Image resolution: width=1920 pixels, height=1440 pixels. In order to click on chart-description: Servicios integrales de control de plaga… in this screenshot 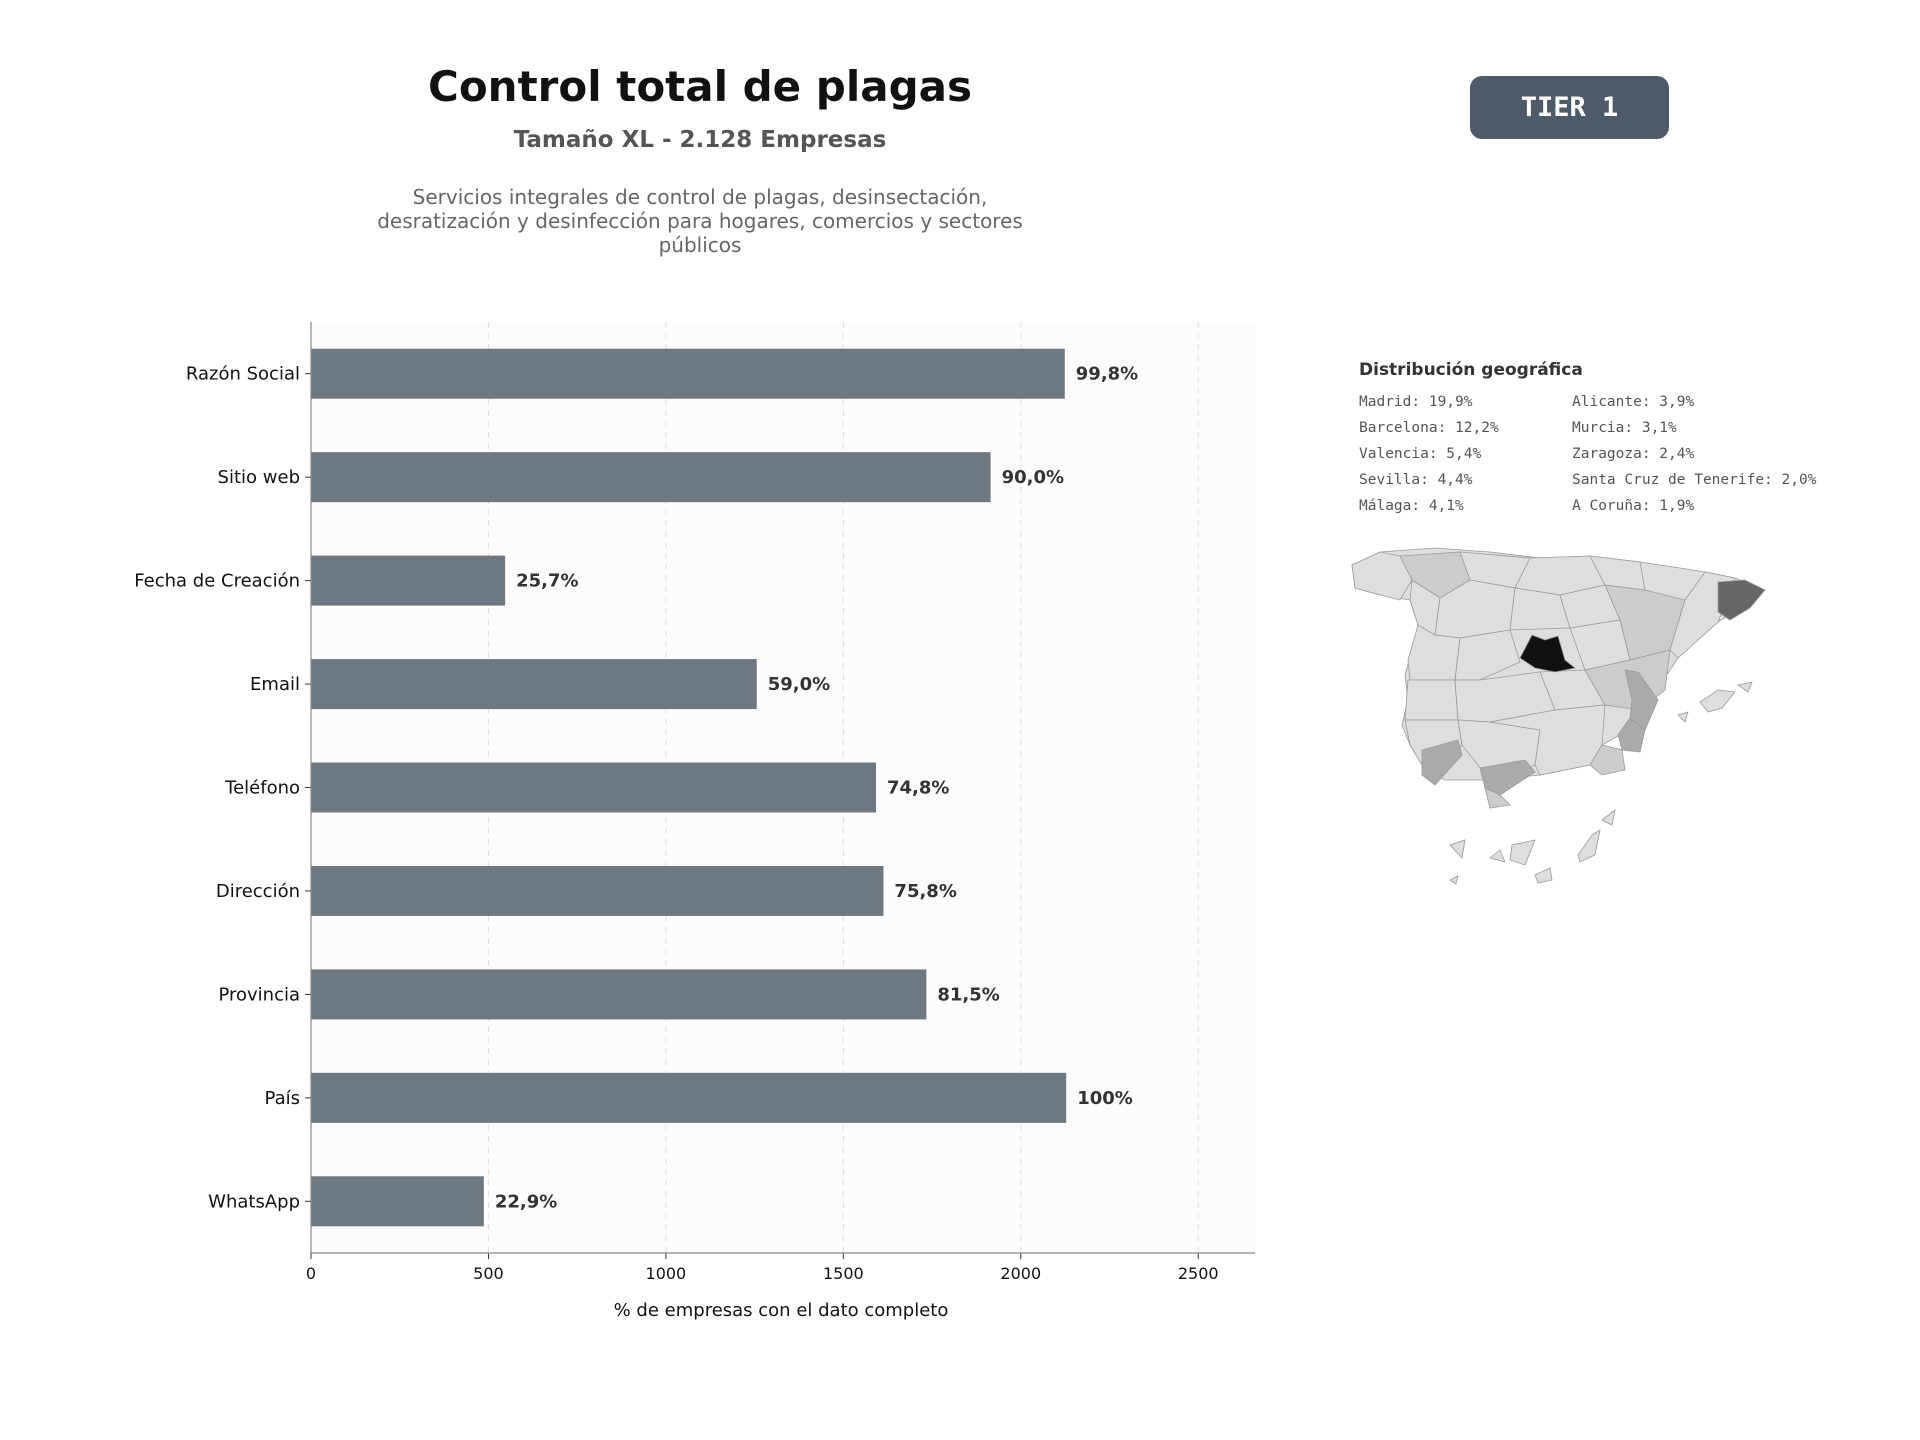, I will do `click(700, 221)`.